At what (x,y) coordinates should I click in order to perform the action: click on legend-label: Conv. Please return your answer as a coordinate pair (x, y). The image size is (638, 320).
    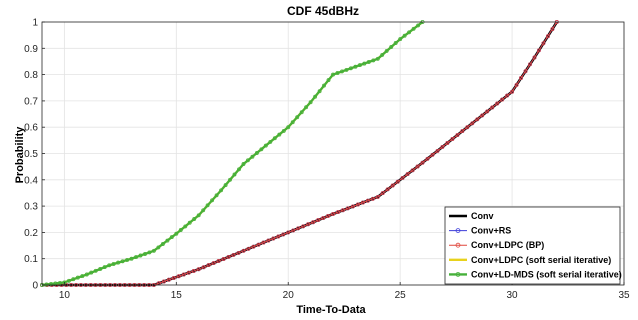
    Looking at the image, I should click on (482, 216).